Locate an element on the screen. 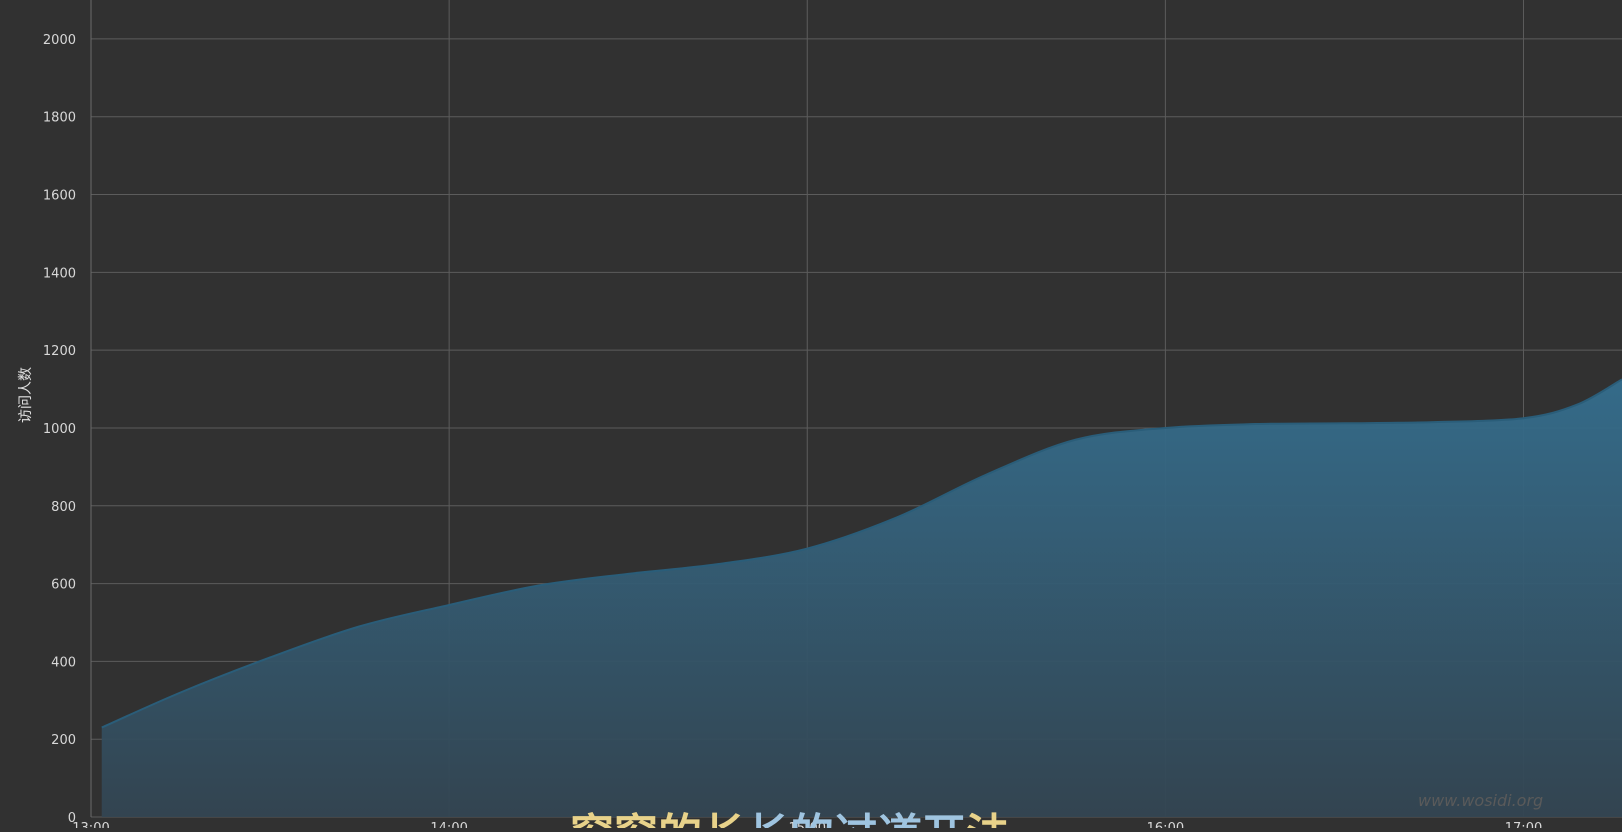 Image resolution: width=1622 pixels, height=832 pixels. y-tick-label: 400 is located at coordinates (63, 662).